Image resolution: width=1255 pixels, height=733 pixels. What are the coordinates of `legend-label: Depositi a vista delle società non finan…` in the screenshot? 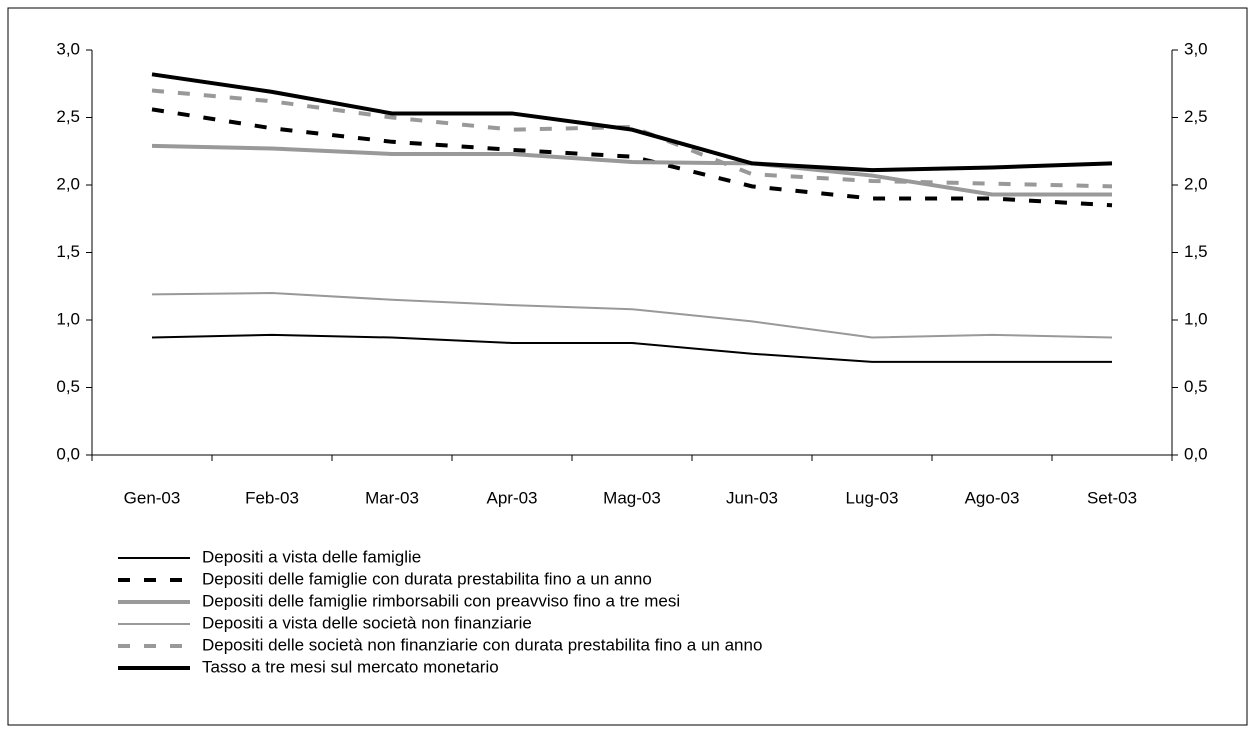 It's located at (367, 622).